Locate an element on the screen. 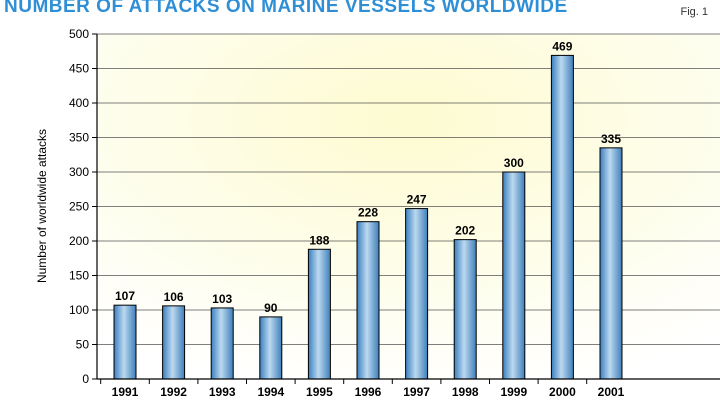 The width and height of the screenshot is (720, 405). y-tick-label: 150 is located at coordinates (79, 276).